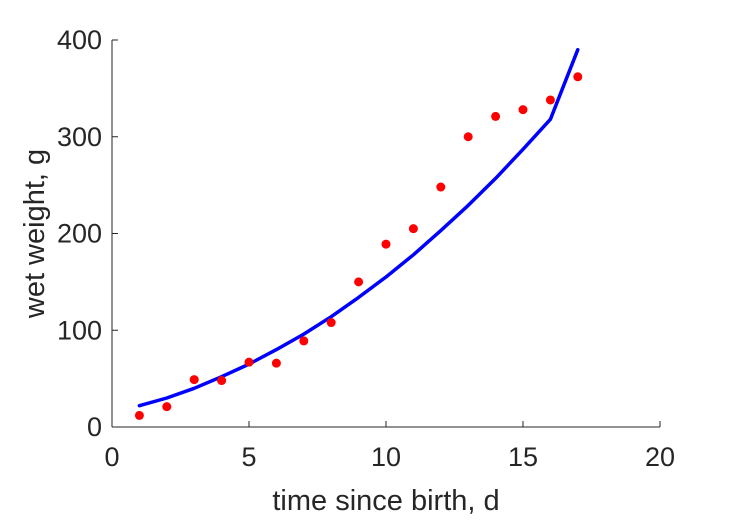  Describe the element at coordinates (79, 40) in the screenshot. I see `y-tick-label: 400` at that location.